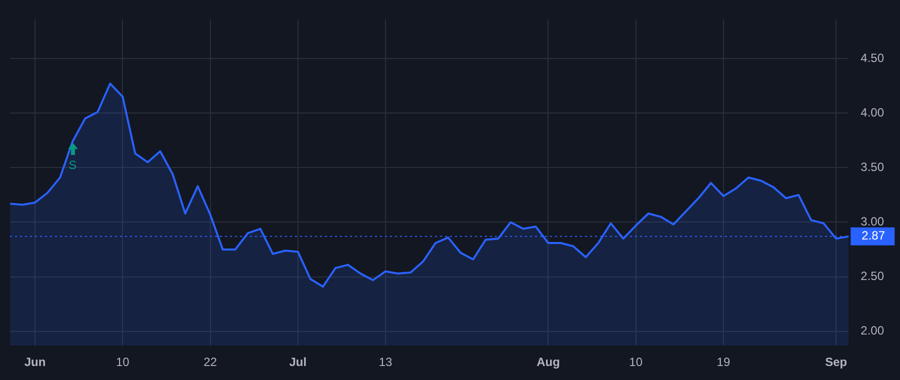 The height and width of the screenshot is (380, 900). What do you see at coordinates (298, 362) in the screenshot?
I see `x-tick-label: Jul` at bounding box center [298, 362].